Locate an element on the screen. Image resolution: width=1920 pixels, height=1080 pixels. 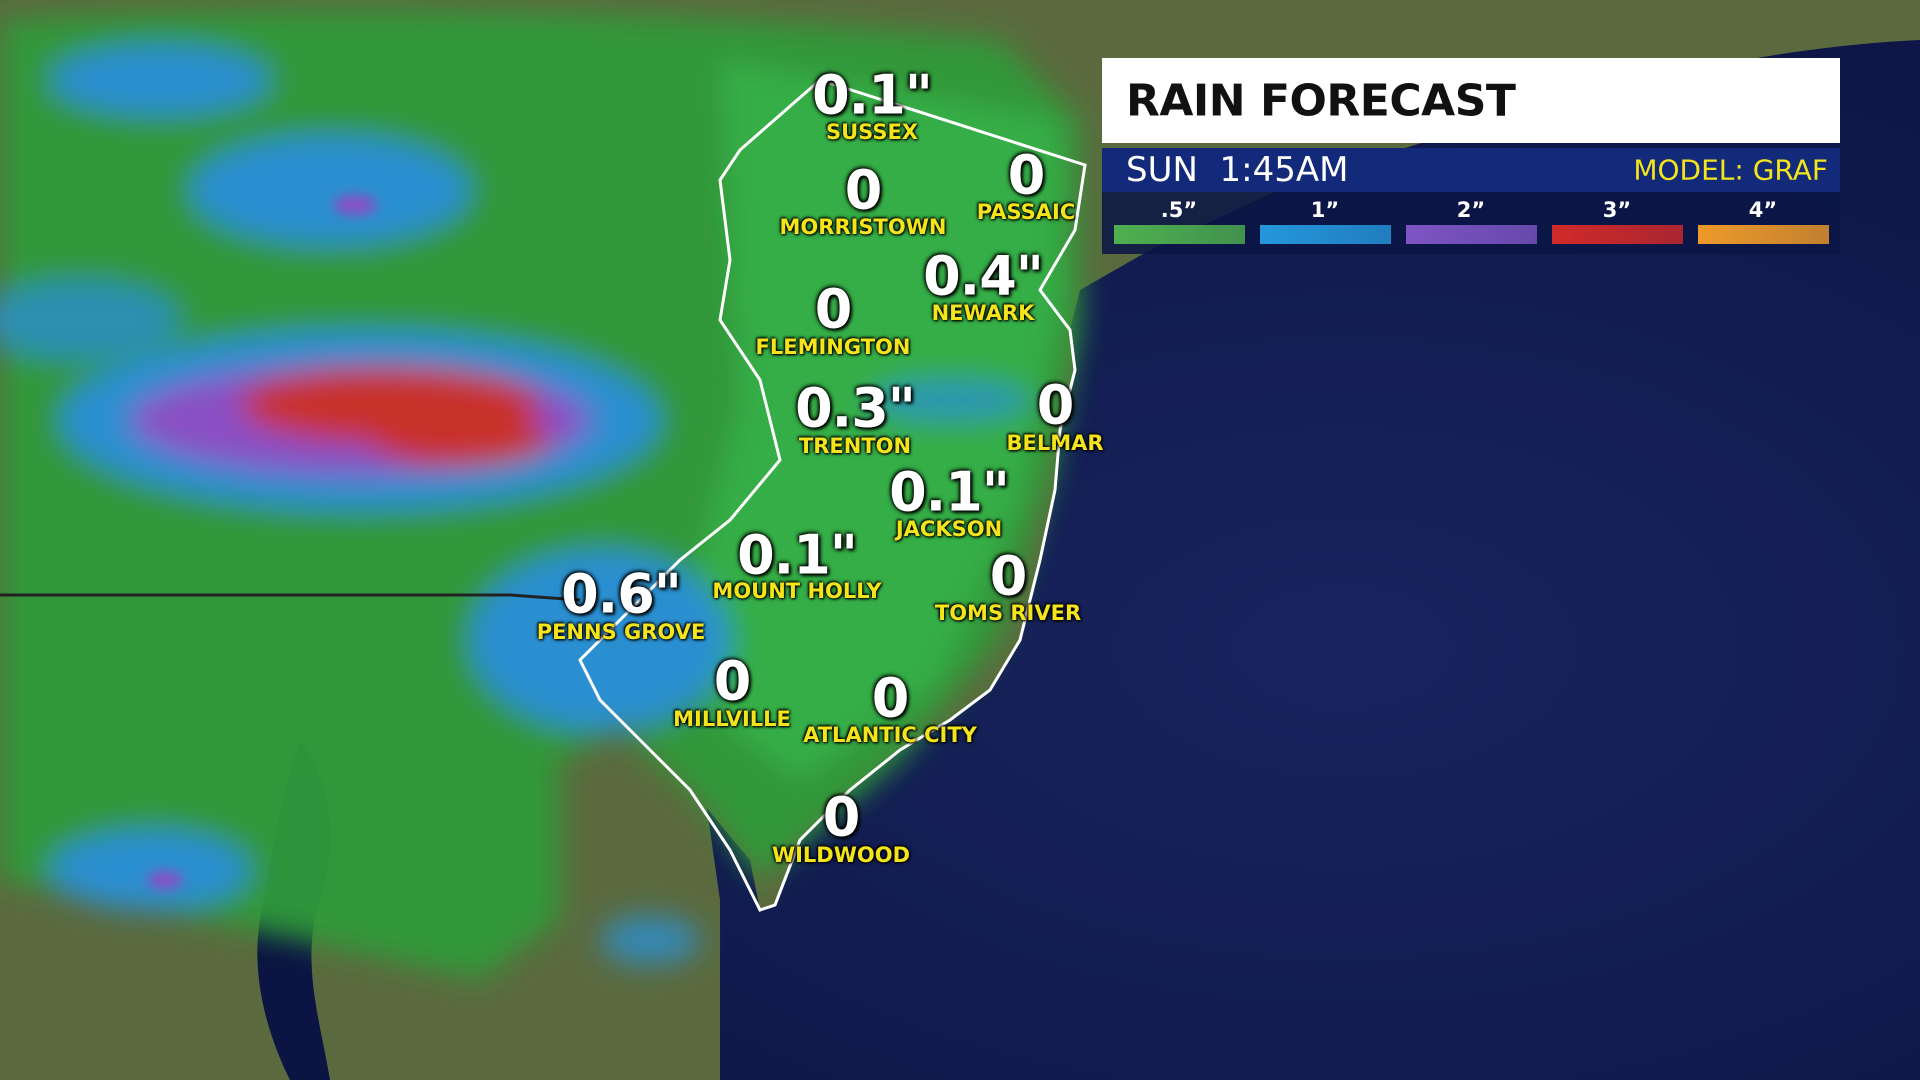
legend: .5” 1” 2” 3” 4” is located at coordinates (1471, 223).